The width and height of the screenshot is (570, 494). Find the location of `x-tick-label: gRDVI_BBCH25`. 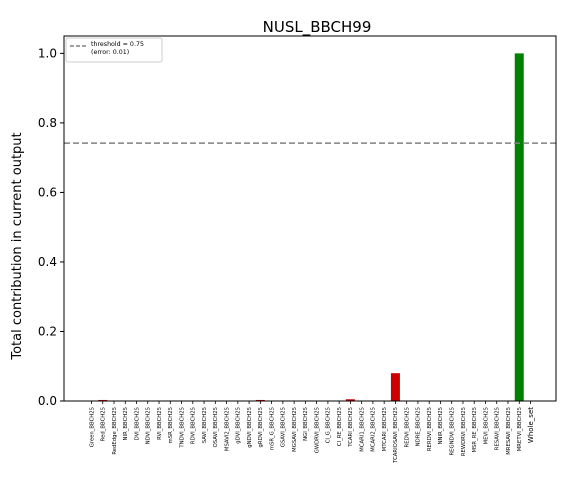

x-tick-label: gRDVI_BBCH25 is located at coordinates (261, 427).